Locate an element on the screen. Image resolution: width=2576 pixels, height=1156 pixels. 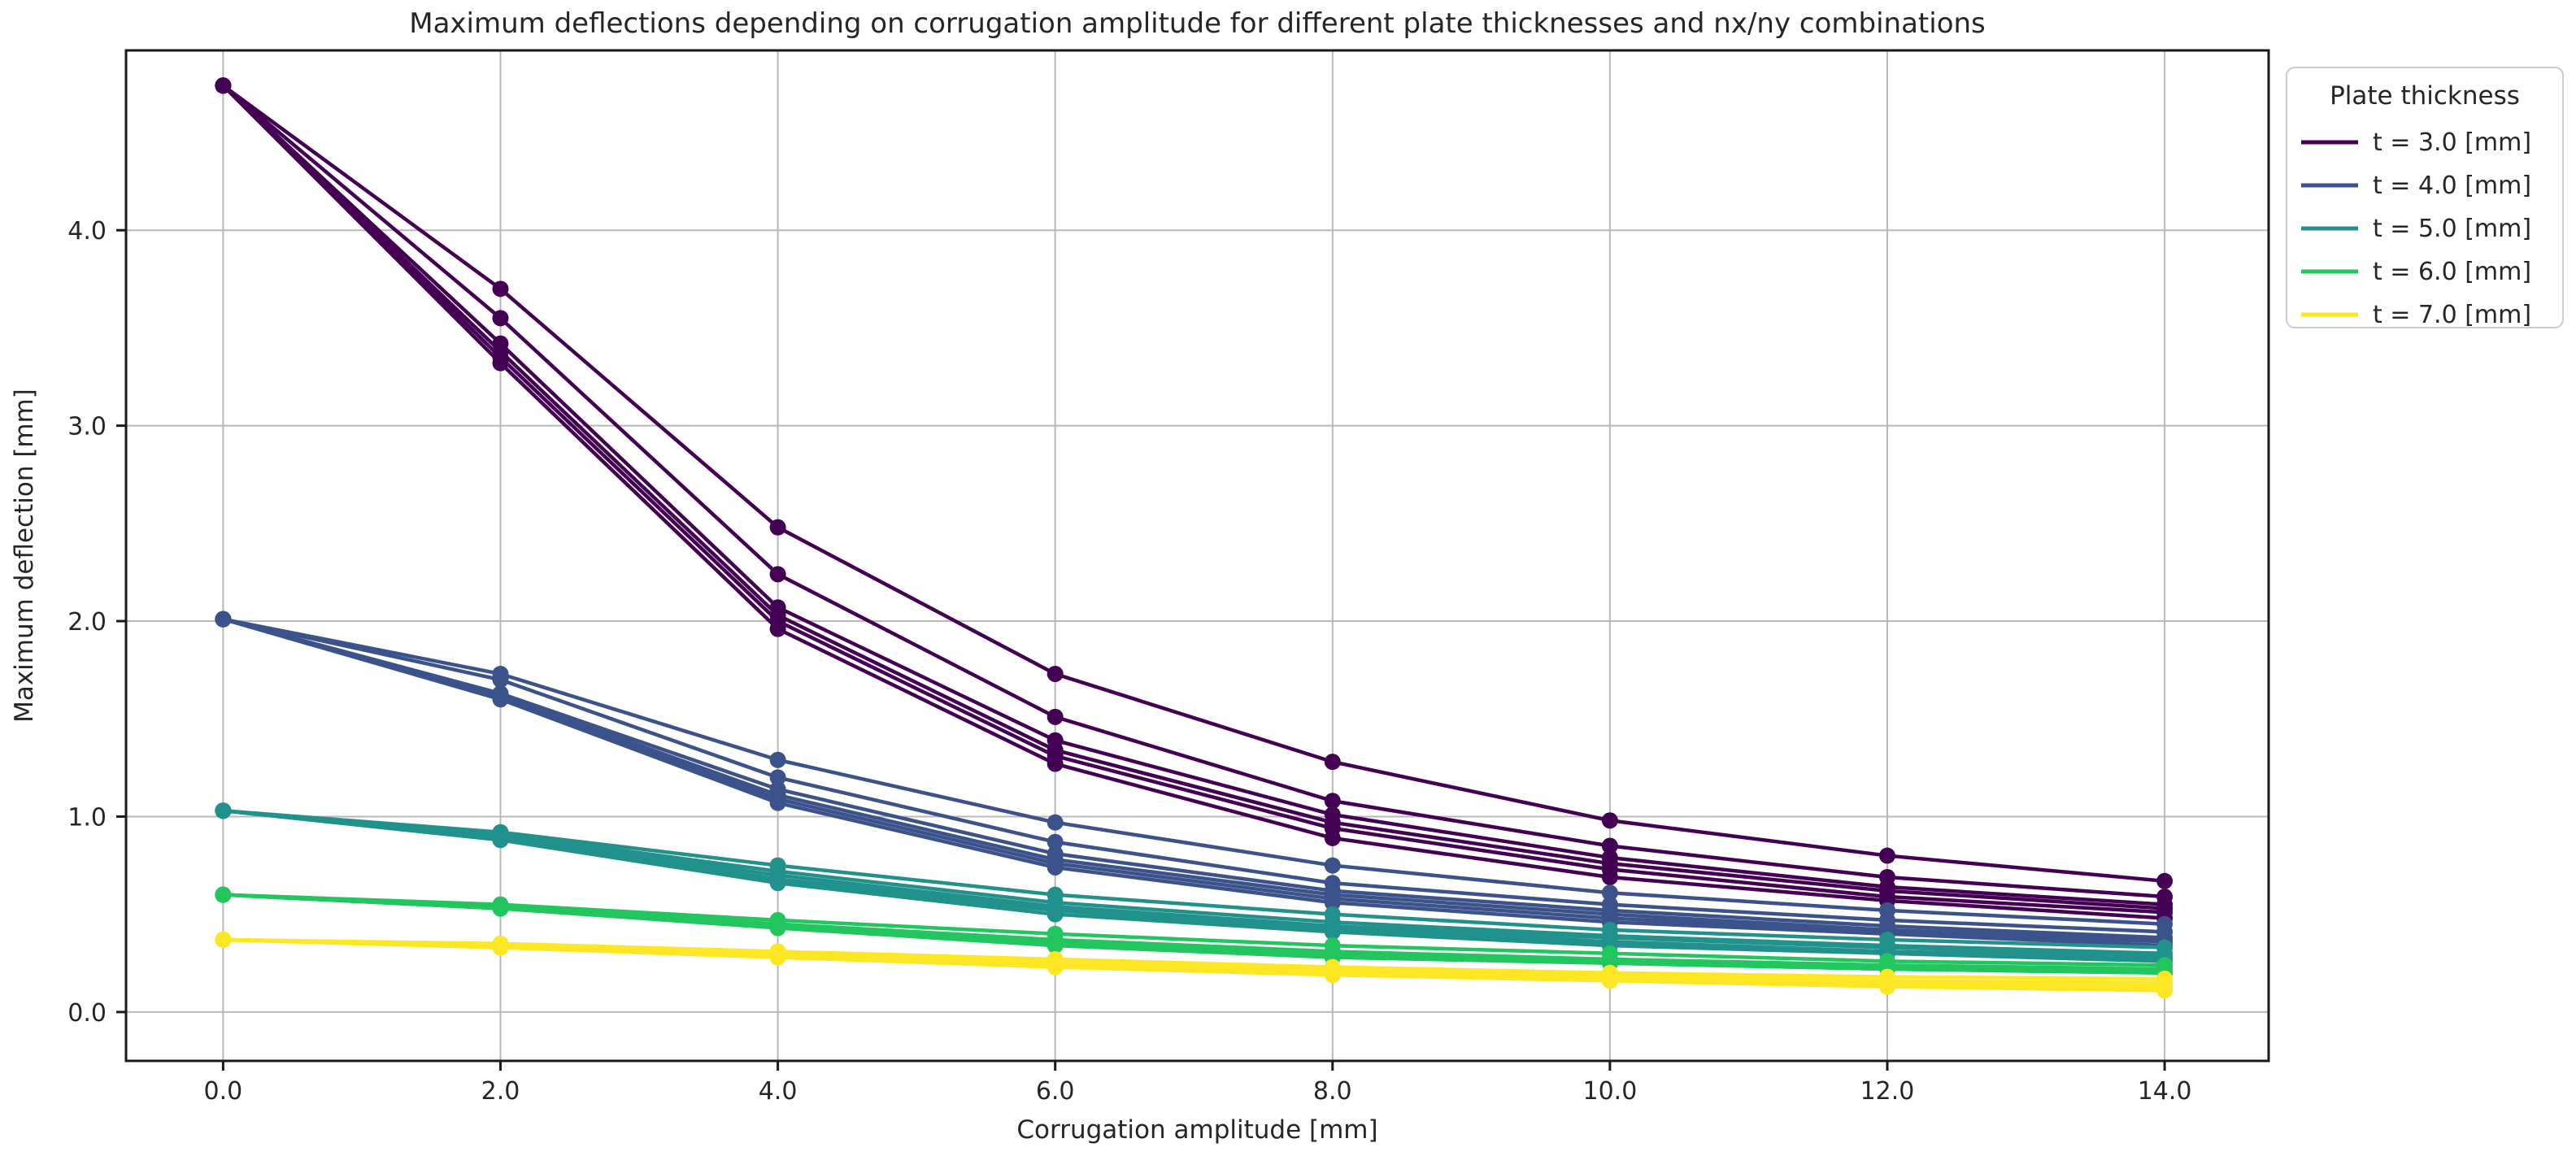
legend-box is located at coordinates (2425, 197).